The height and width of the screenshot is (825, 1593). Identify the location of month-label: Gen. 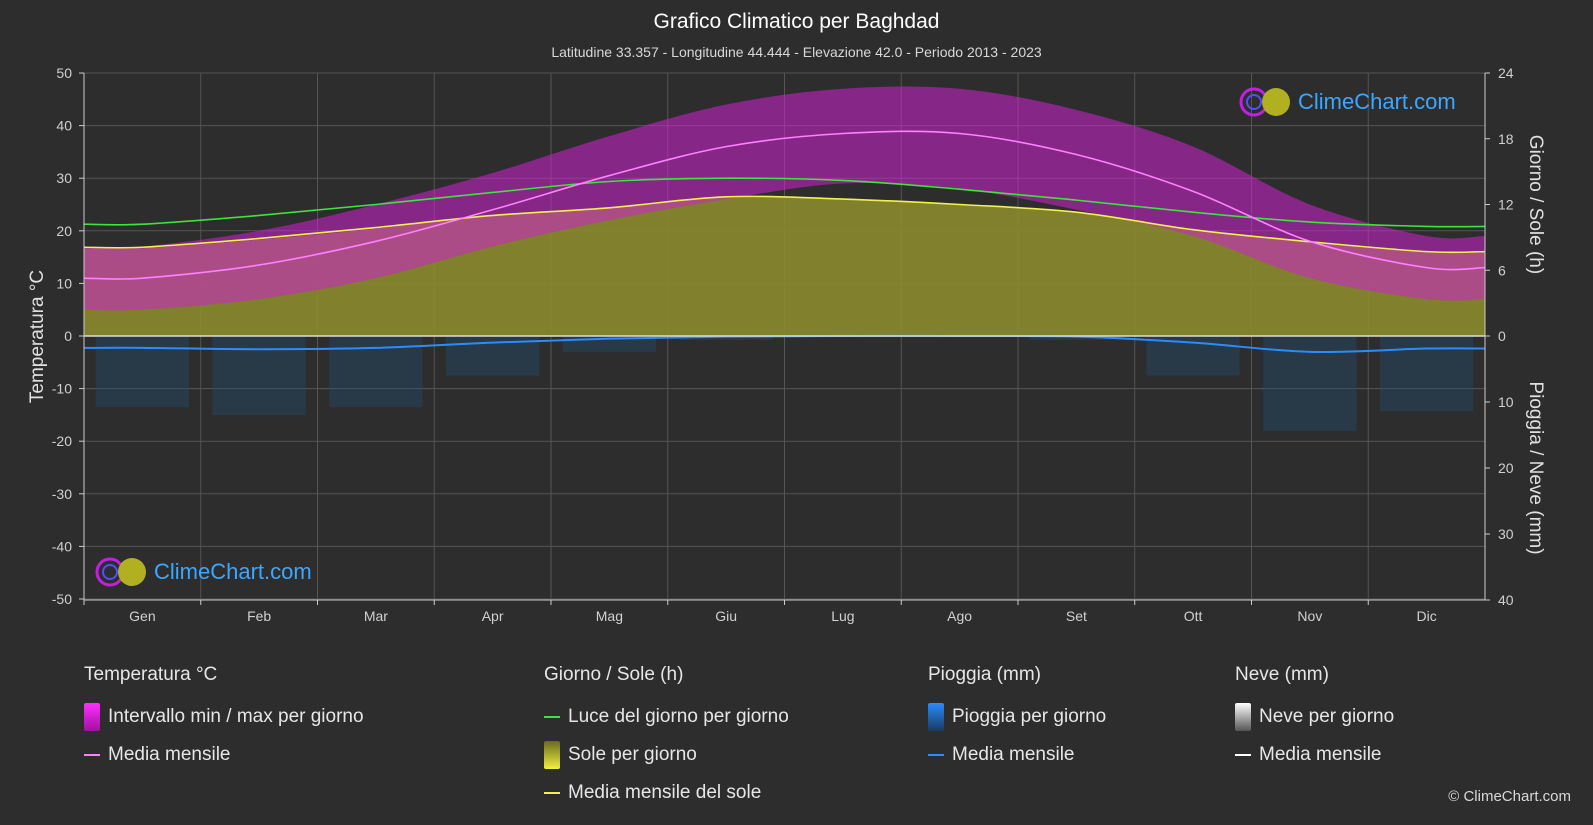
(142, 616).